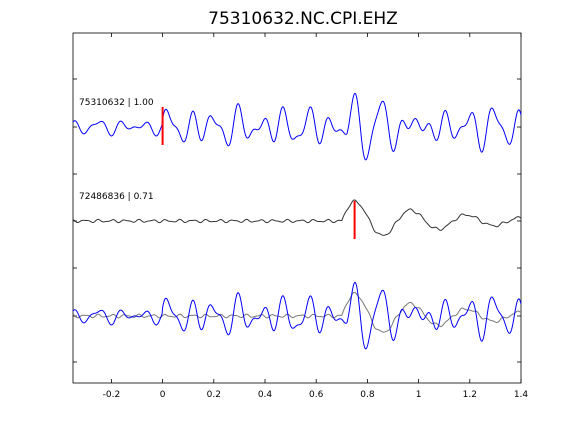 The width and height of the screenshot is (576, 432). Describe the element at coordinates (297, 312) in the screenshot. I see `waveform-overlay-reference` at that location.